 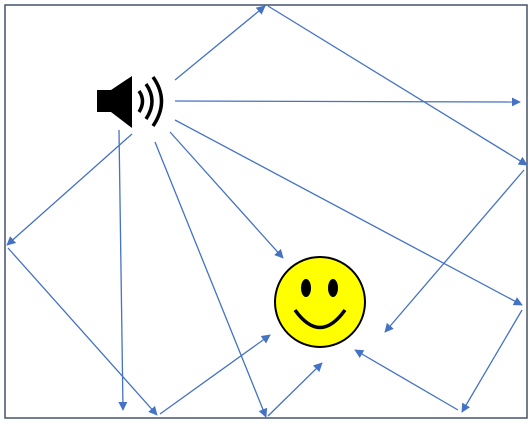 I want to click on smiley-face, so click(x=320, y=302).